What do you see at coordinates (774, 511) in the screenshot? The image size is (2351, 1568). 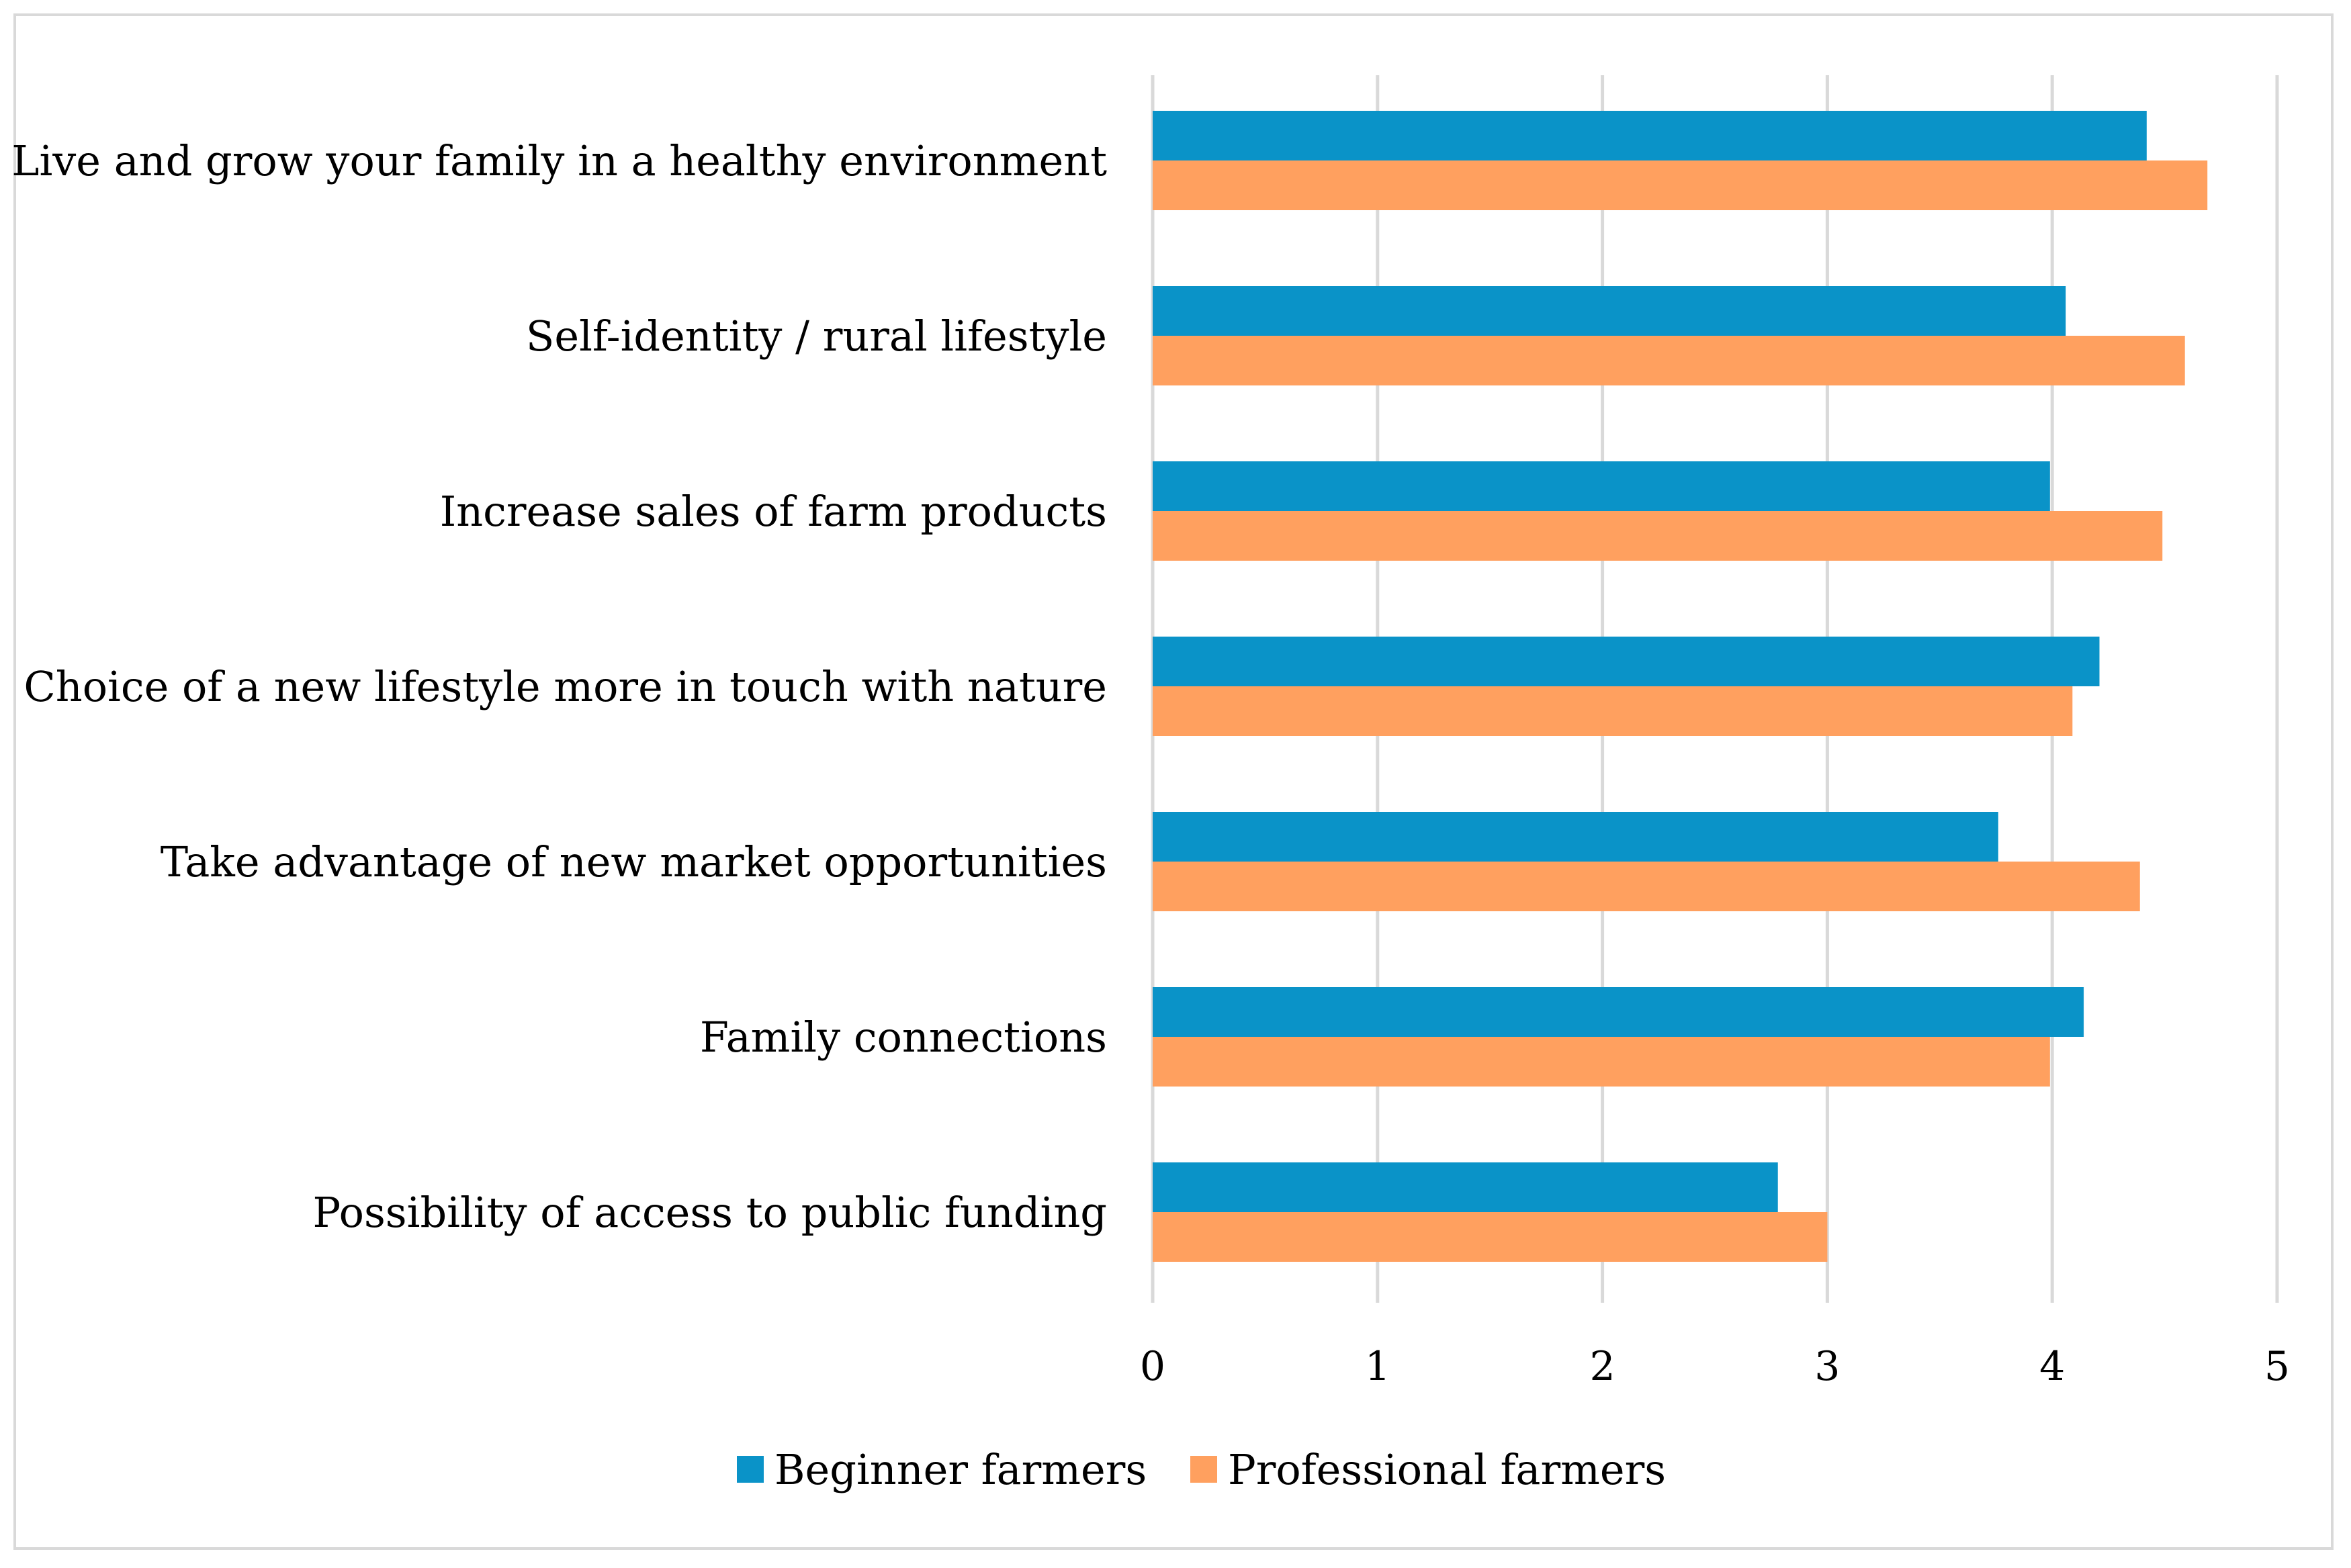 I see `category-label: Increase sales of farm products` at bounding box center [774, 511].